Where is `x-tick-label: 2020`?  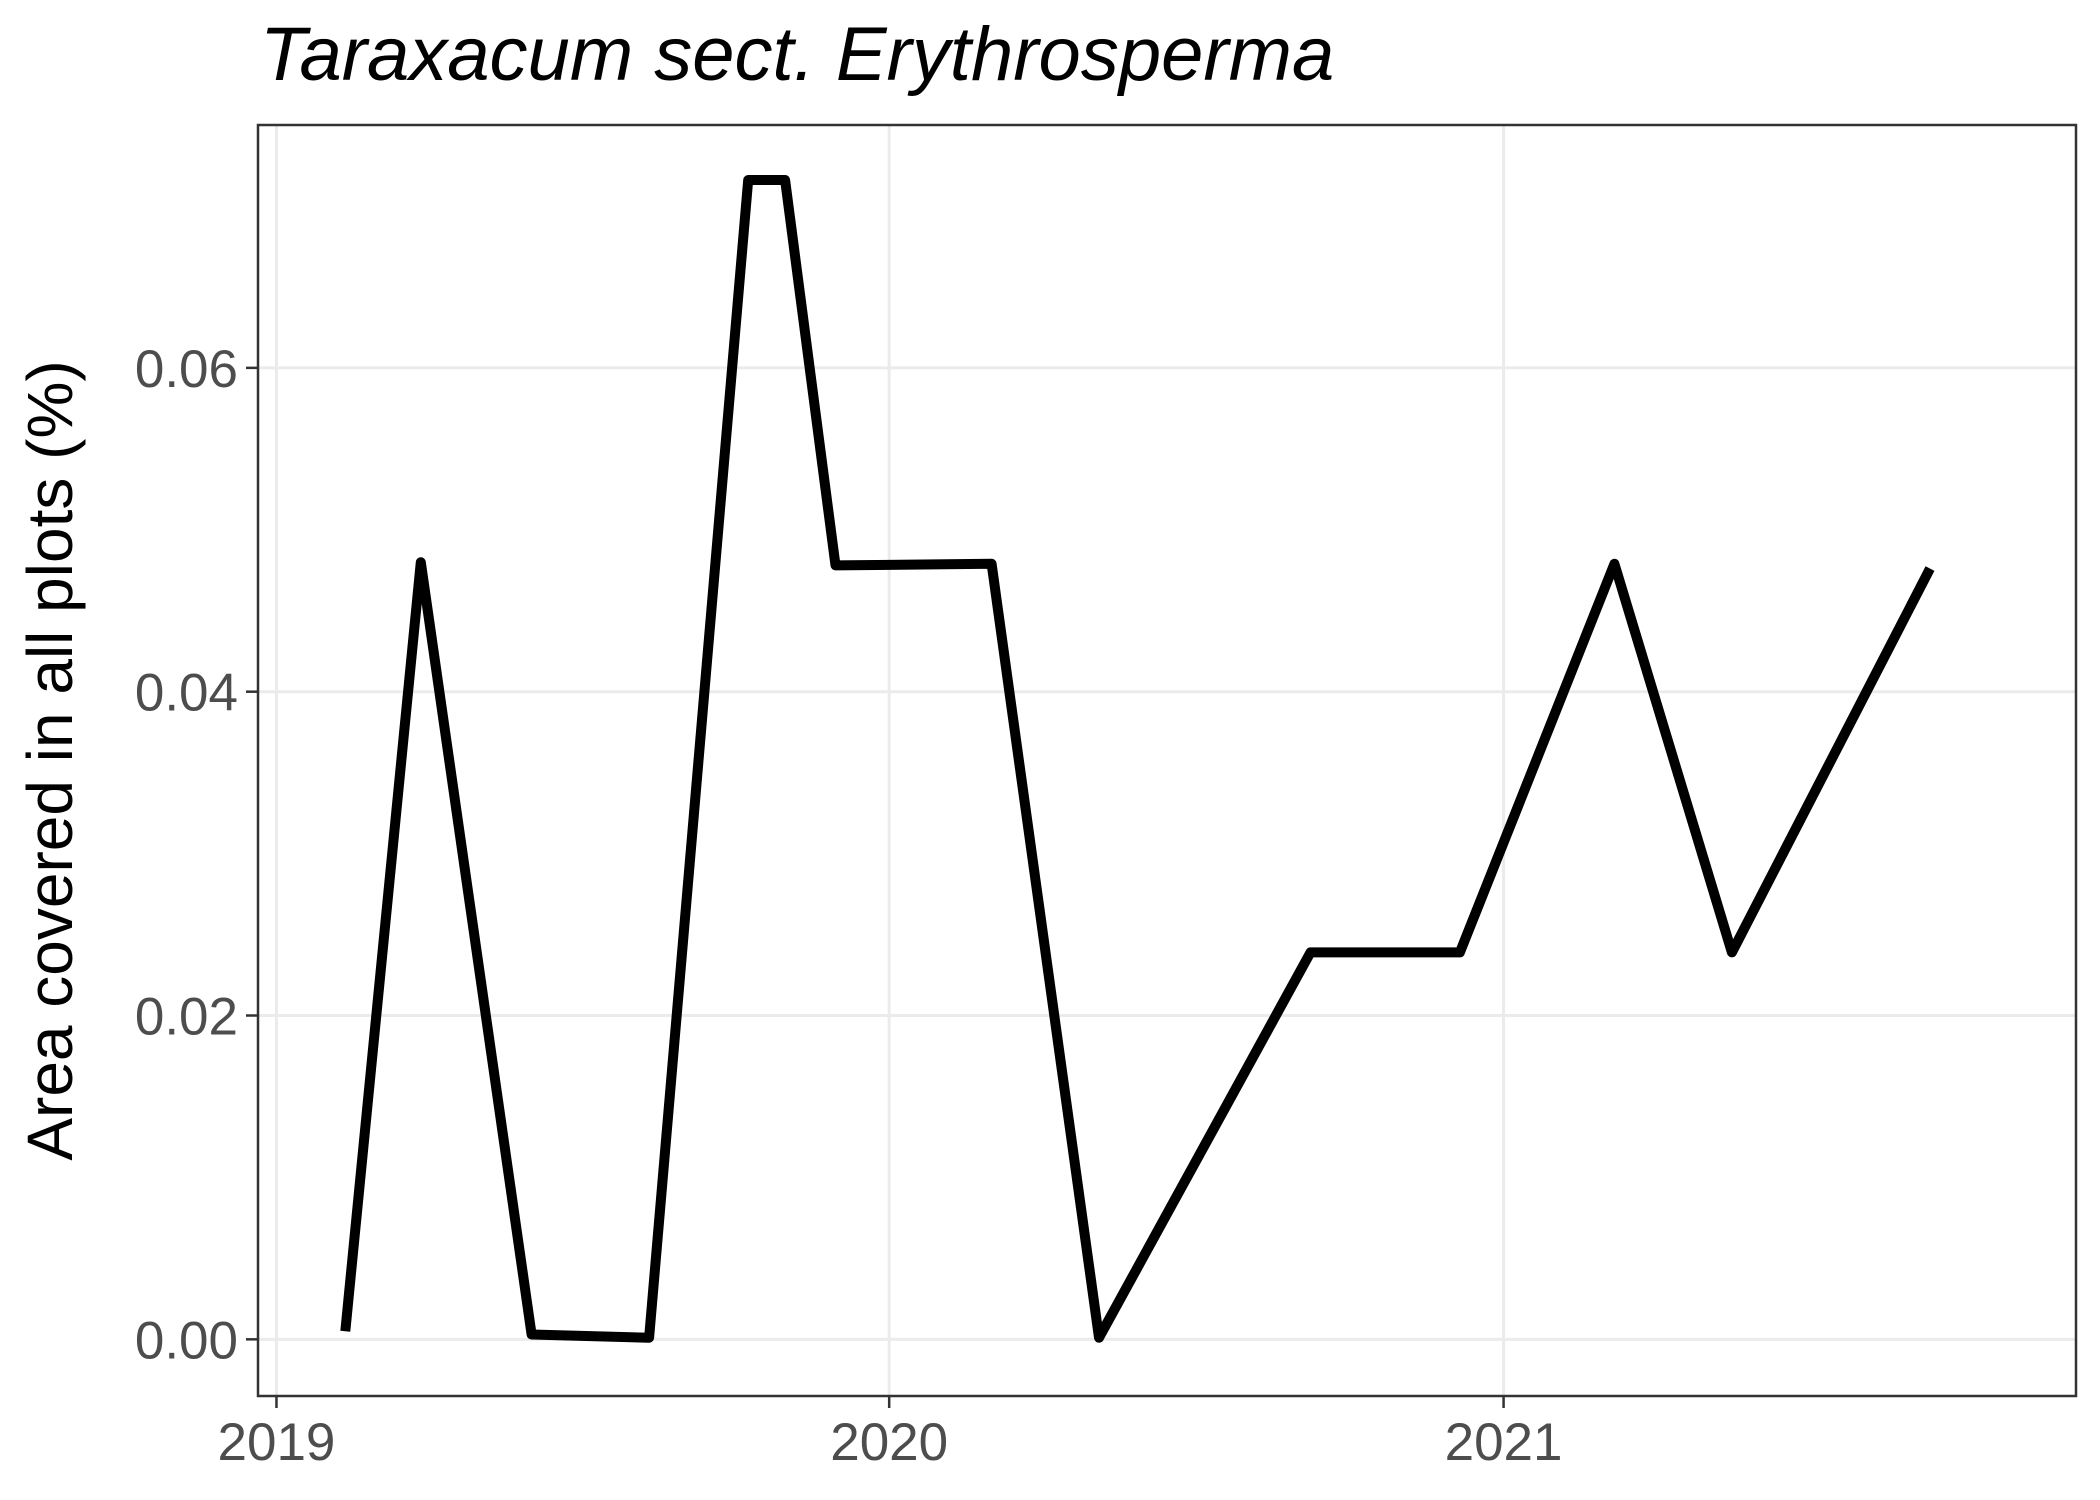
x-tick-label: 2020 is located at coordinates (889, 1442).